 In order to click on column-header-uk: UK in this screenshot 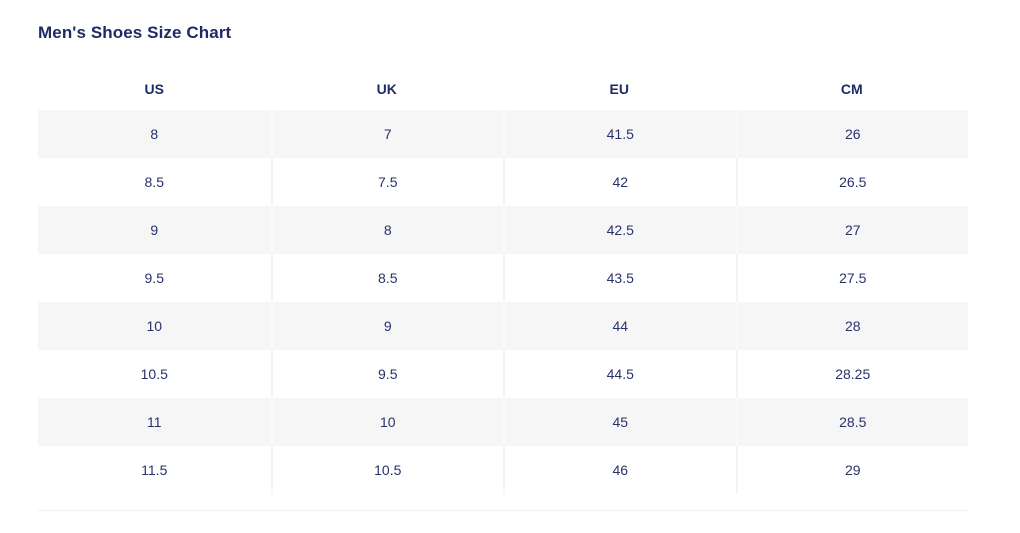, I will do `click(386, 89)`.